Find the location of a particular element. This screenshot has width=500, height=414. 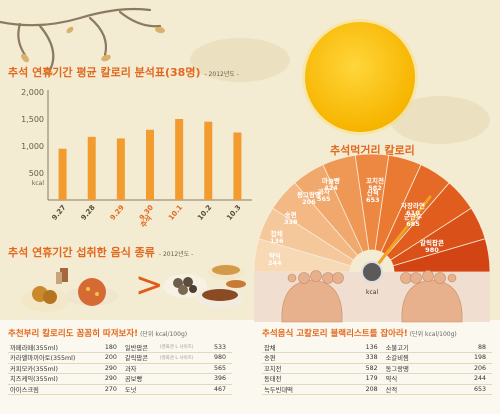

dial-item-name: 산적 is located at coordinates (372, 193).